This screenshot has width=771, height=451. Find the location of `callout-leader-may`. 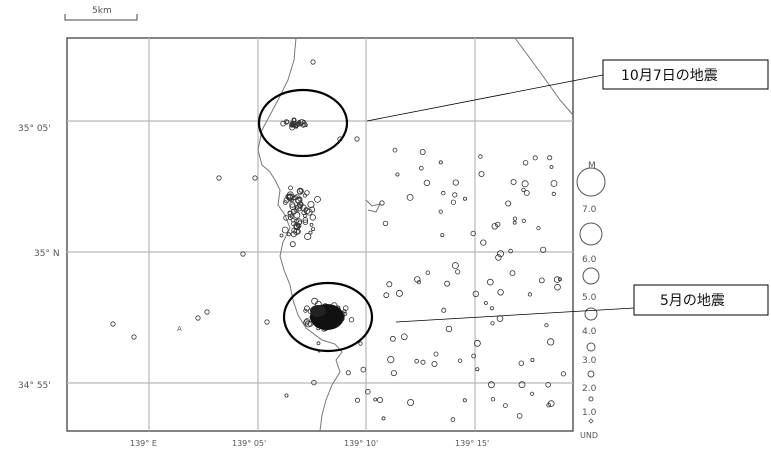

callout-leader-may is located at coordinates (515, 315).